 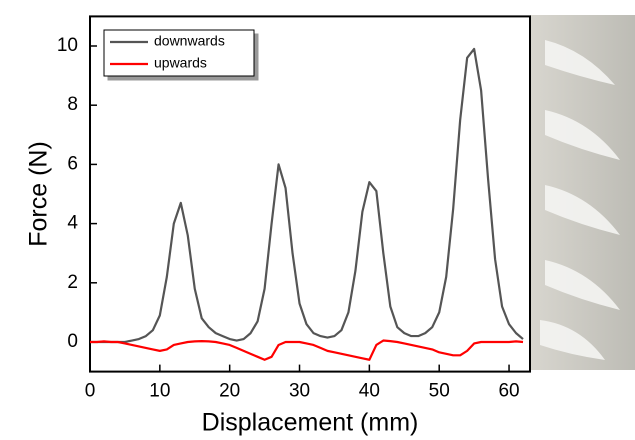 I want to click on legend: downwards upwards, so click(x=179, y=53).